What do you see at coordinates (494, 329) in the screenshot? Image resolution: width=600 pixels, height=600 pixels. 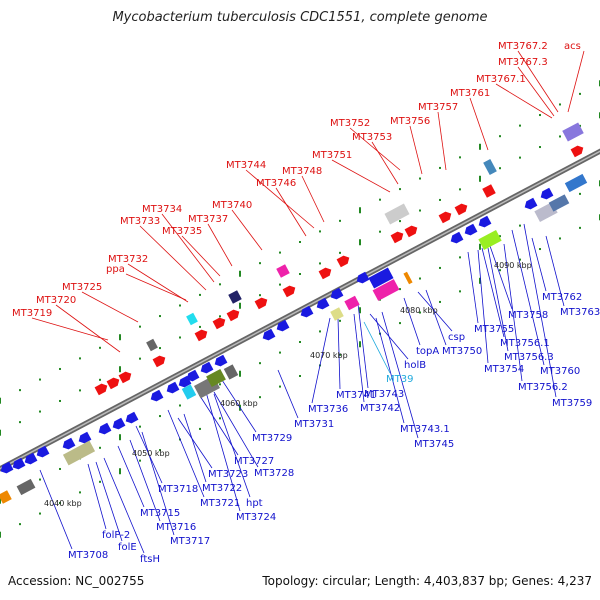 I see `reverse-gene-label: MT3755` at bounding box center [494, 329].